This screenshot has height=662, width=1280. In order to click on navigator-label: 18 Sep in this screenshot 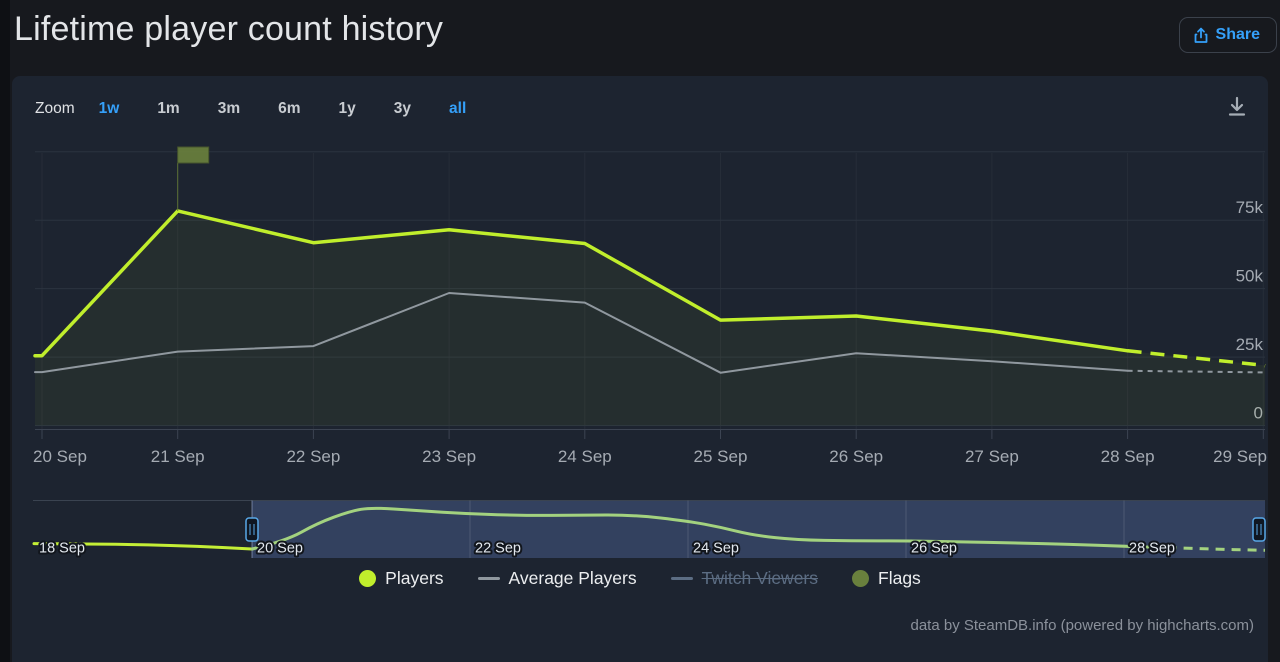, I will do `click(62, 549)`.